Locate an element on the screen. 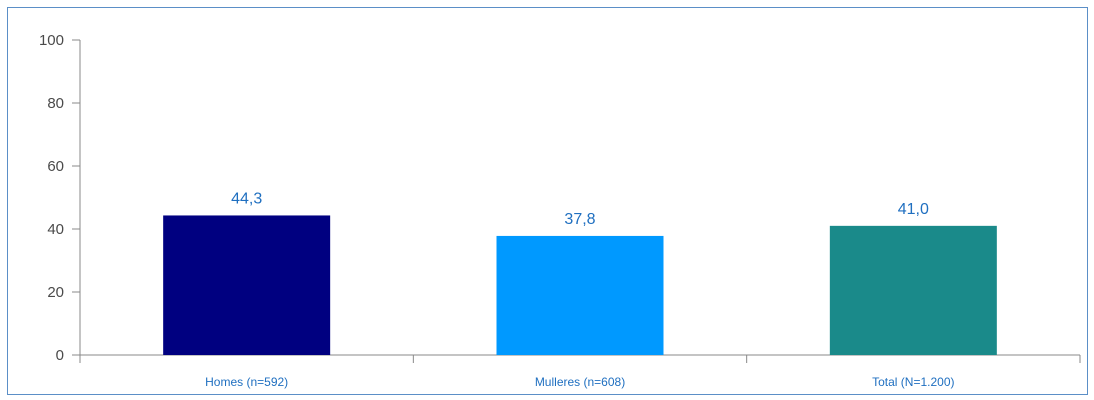 Image resolution: width=1094 pixels, height=400 pixels. bar-value-label: 41,0 is located at coordinates (913, 209).